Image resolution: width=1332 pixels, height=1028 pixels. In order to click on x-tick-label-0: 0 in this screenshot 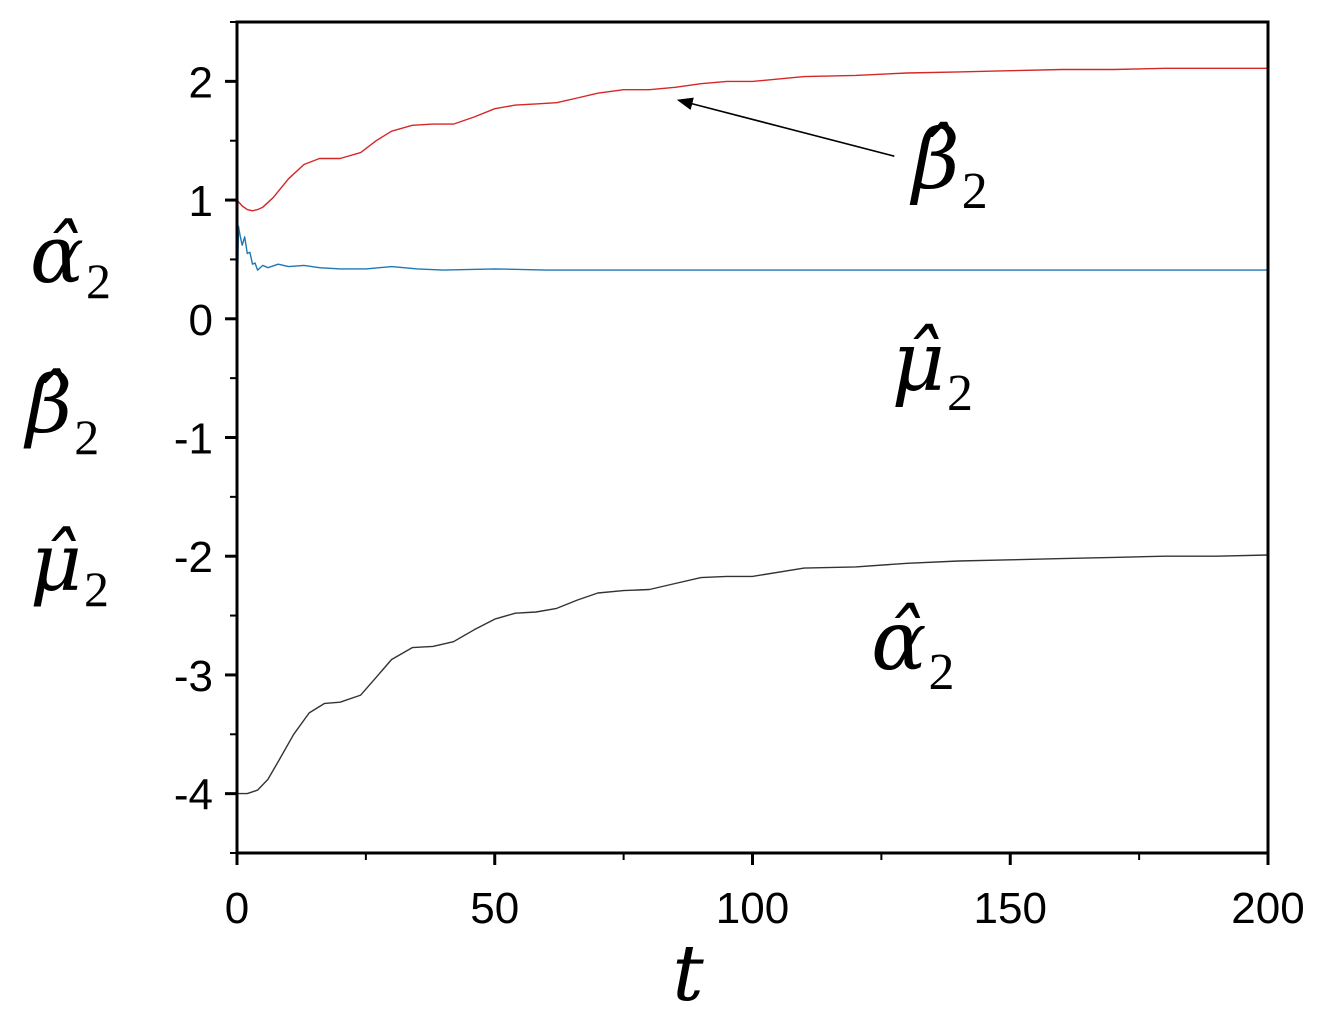, I will do `click(237, 908)`.